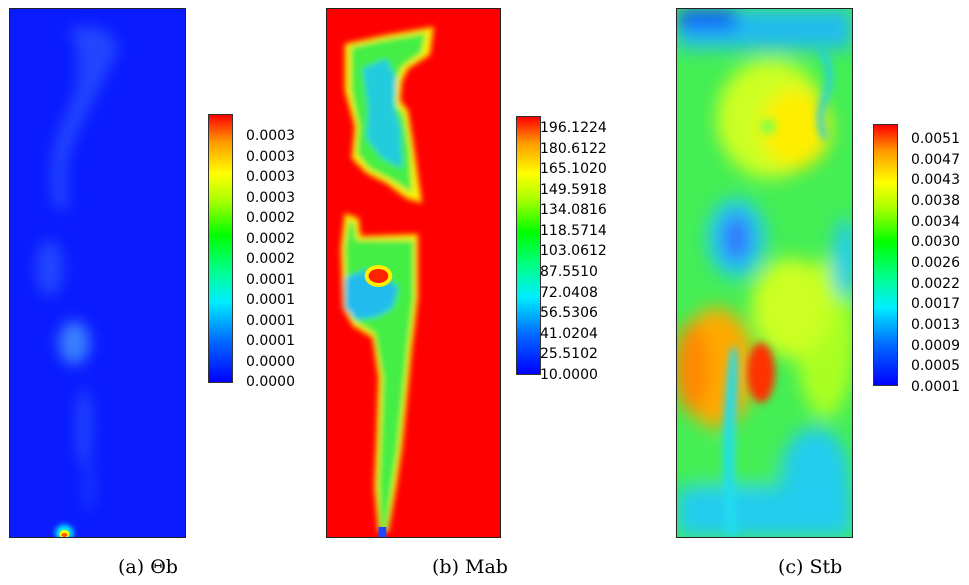 This screenshot has height=585, width=969. Describe the element at coordinates (573, 148) in the screenshot. I see `tick-label: 180.6122` at that location.